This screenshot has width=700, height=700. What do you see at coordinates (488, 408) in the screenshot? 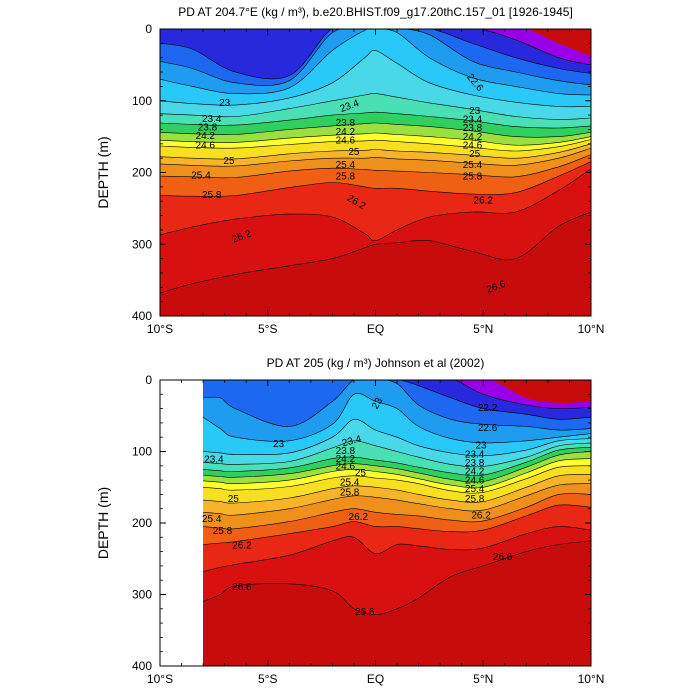
I see `contour-label: 22.2` at bounding box center [488, 408].